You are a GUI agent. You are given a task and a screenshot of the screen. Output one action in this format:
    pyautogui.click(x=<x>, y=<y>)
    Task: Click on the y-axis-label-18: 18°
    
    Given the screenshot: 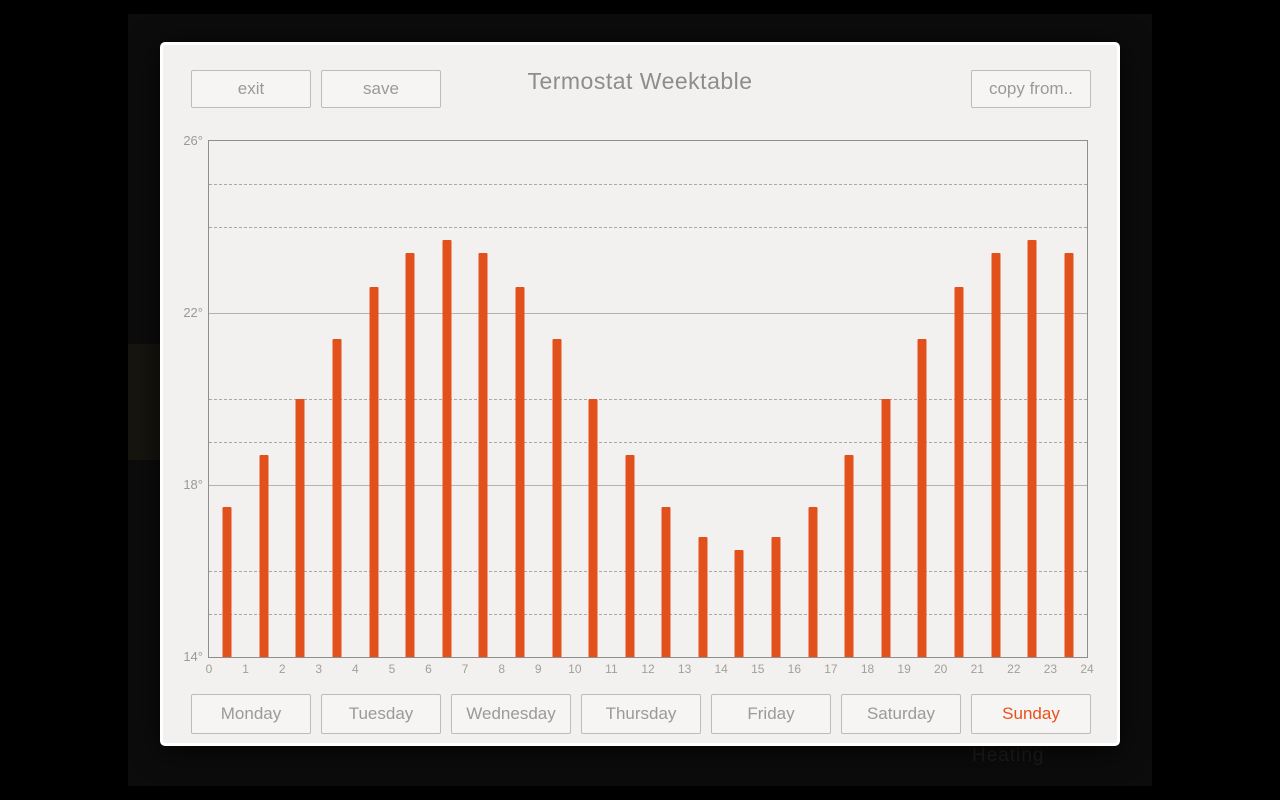 What is the action you would take?
    pyautogui.click(x=193, y=484)
    